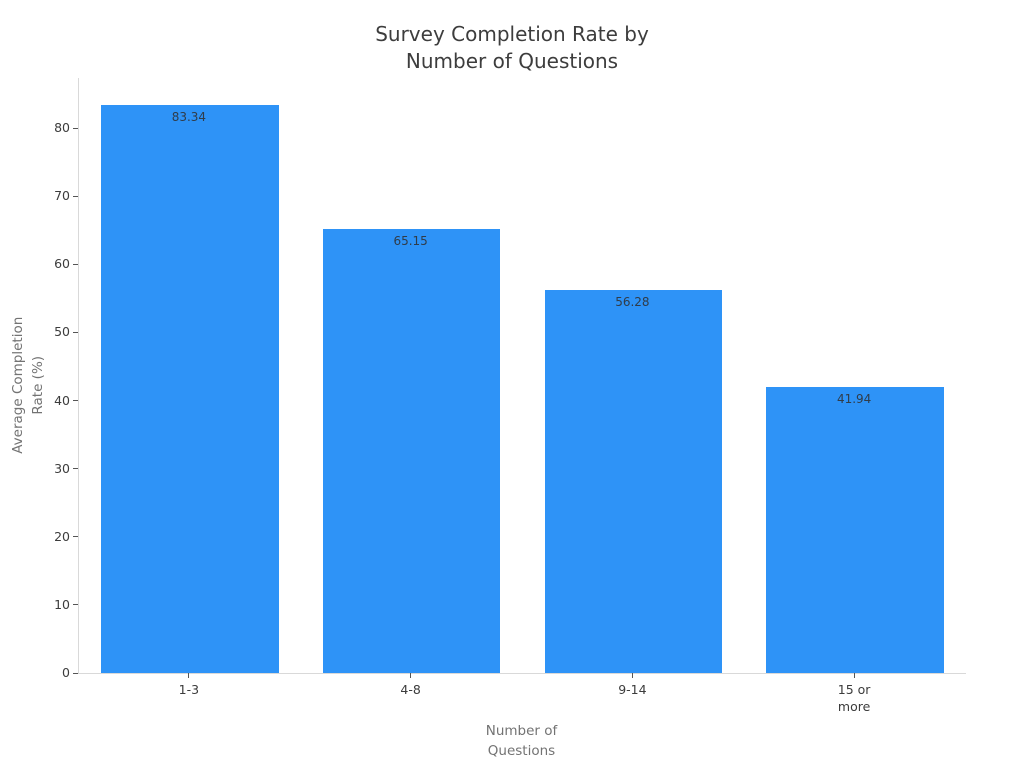  Describe the element at coordinates (632, 301) in the screenshot. I see `bar-value-label: 56.28` at that location.